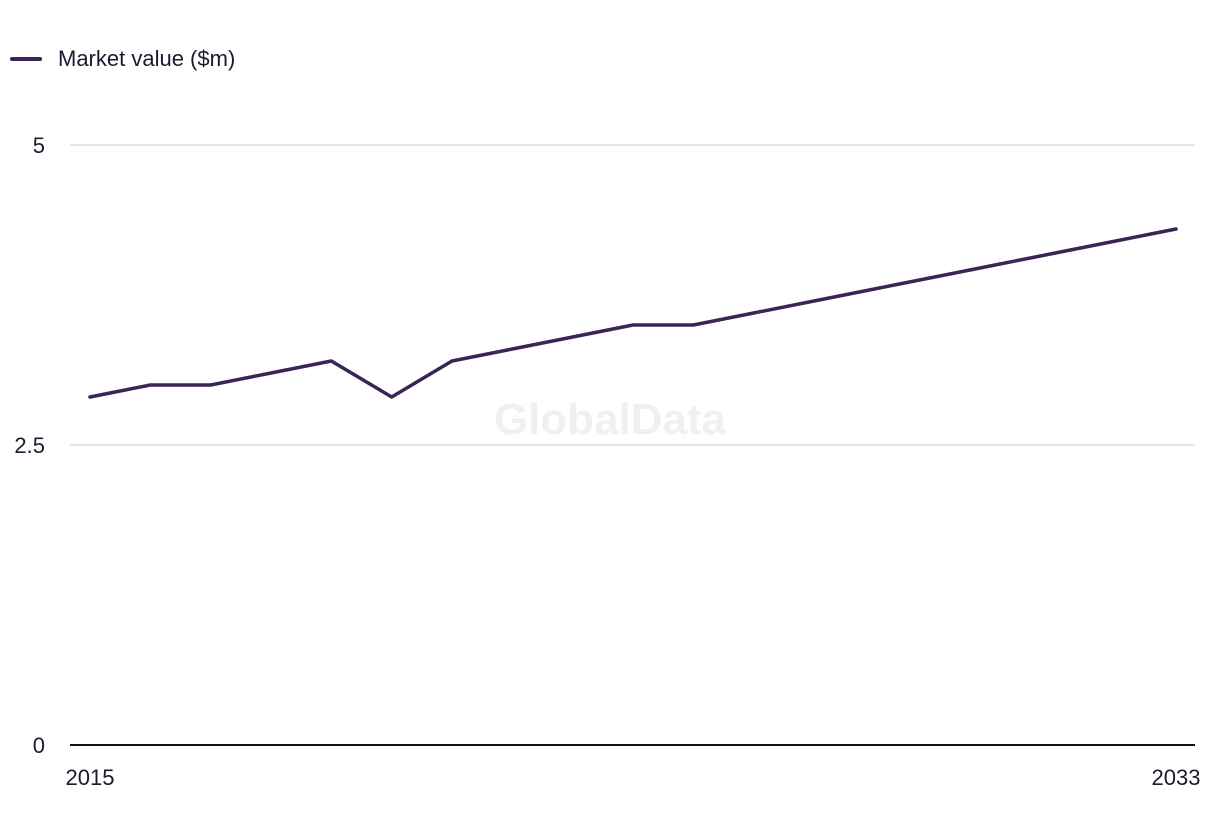  I want to click on y-tick-label: 2.5, so click(29, 445).